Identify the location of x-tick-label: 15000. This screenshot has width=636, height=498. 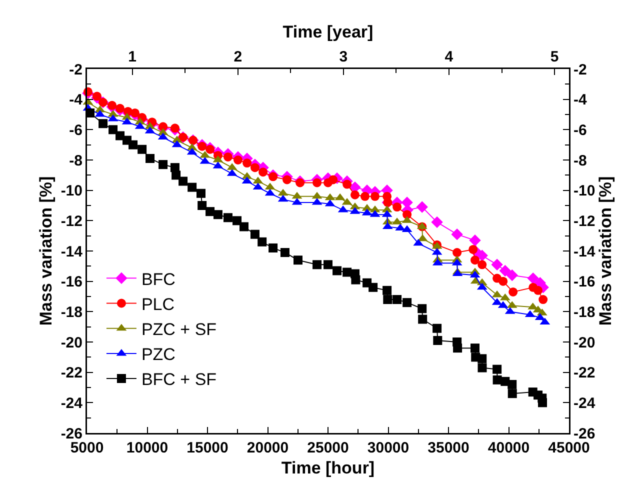
(207, 448).